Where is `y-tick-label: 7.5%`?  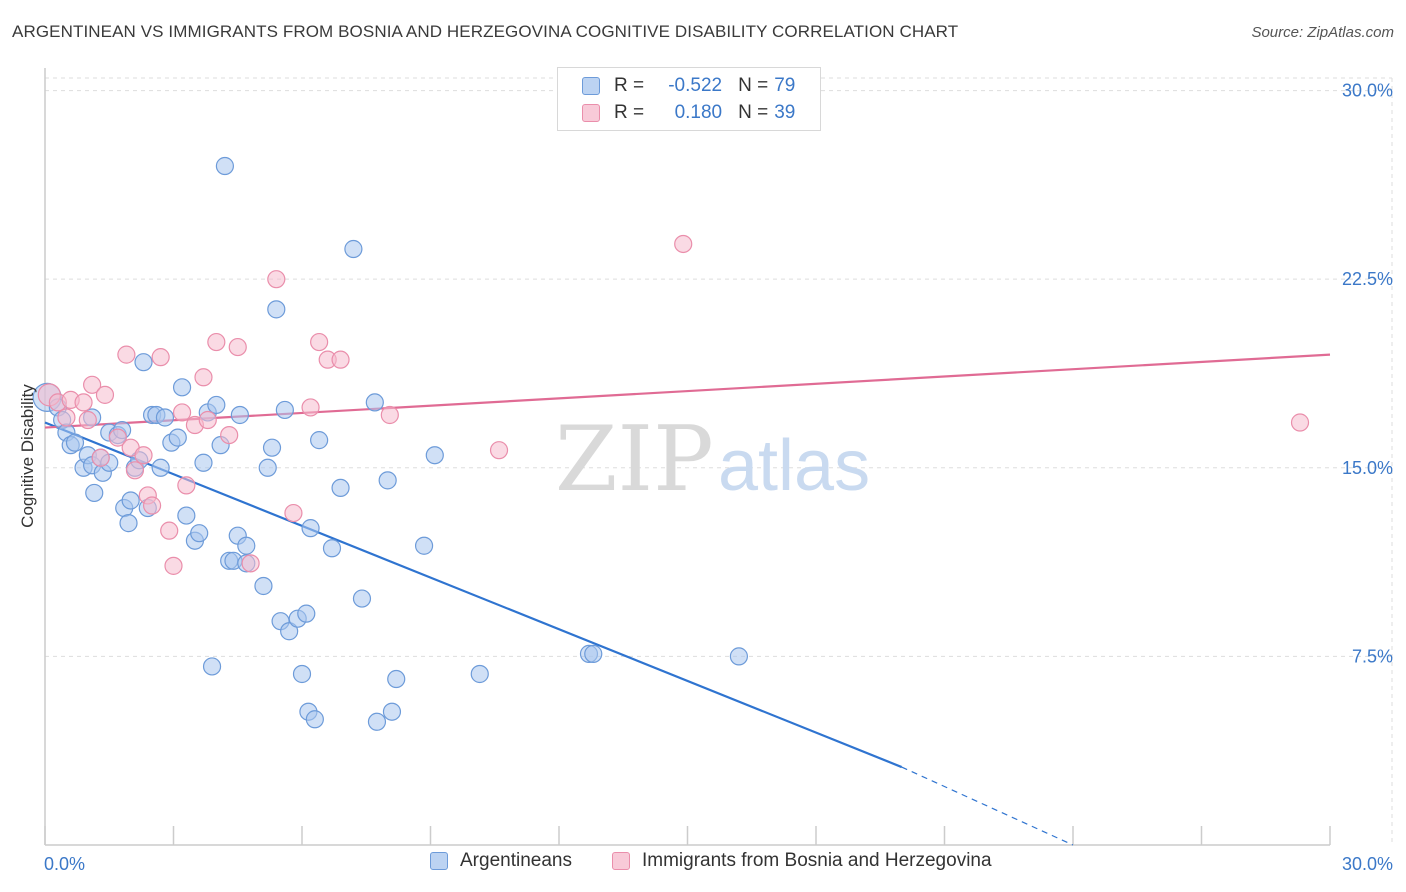
y-tick-label: 7.5% is located at coordinates (1372, 656).